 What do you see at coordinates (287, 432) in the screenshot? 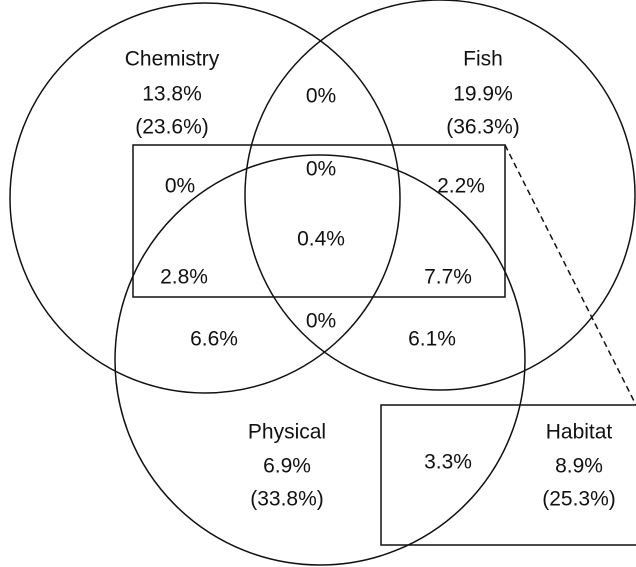
I see `set-name: Physical` at bounding box center [287, 432].